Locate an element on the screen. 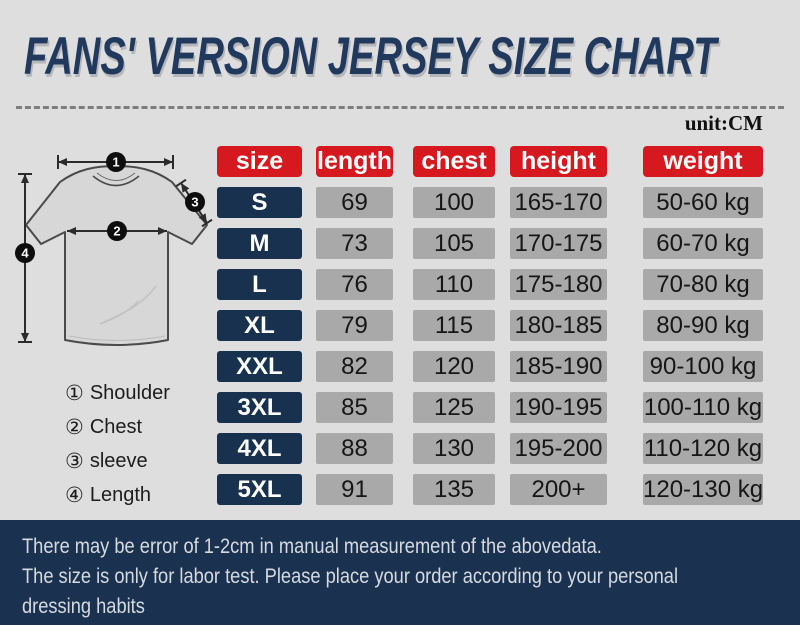 This screenshot has height=625, width=800. length-cell: 85 is located at coordinates (354, 407).